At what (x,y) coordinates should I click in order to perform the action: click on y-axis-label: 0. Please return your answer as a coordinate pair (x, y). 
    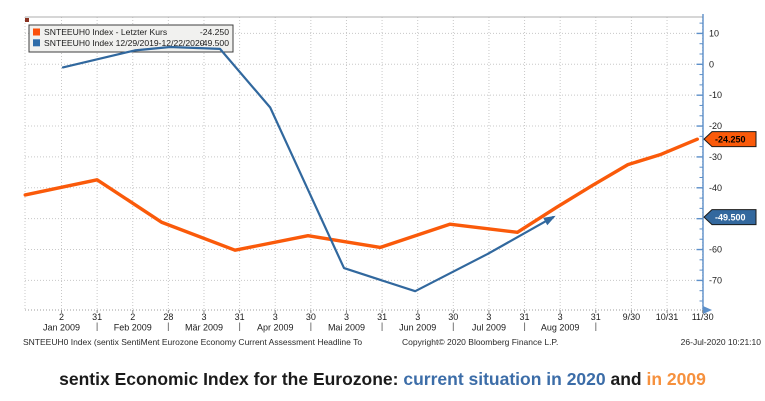
    Looking at the image, I should click on (711, 64).